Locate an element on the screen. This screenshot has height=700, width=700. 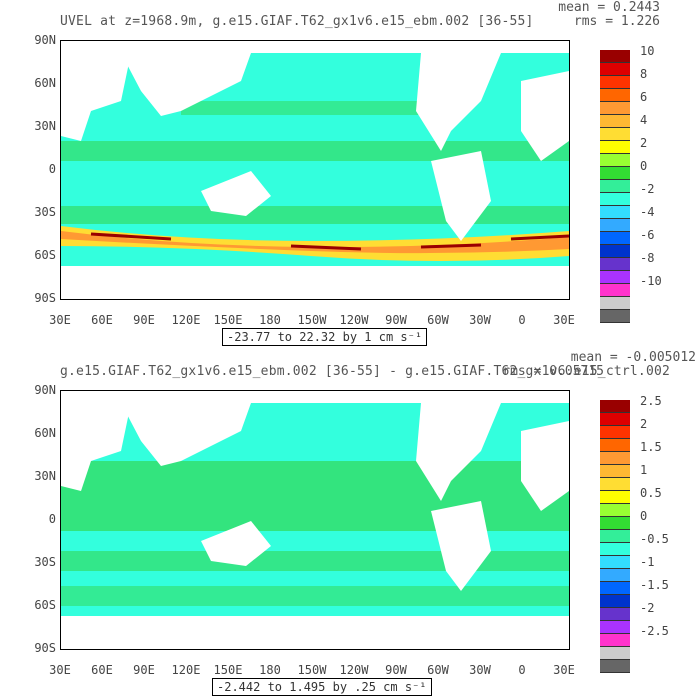
top-colorbar is located at coordinates (615, 186).